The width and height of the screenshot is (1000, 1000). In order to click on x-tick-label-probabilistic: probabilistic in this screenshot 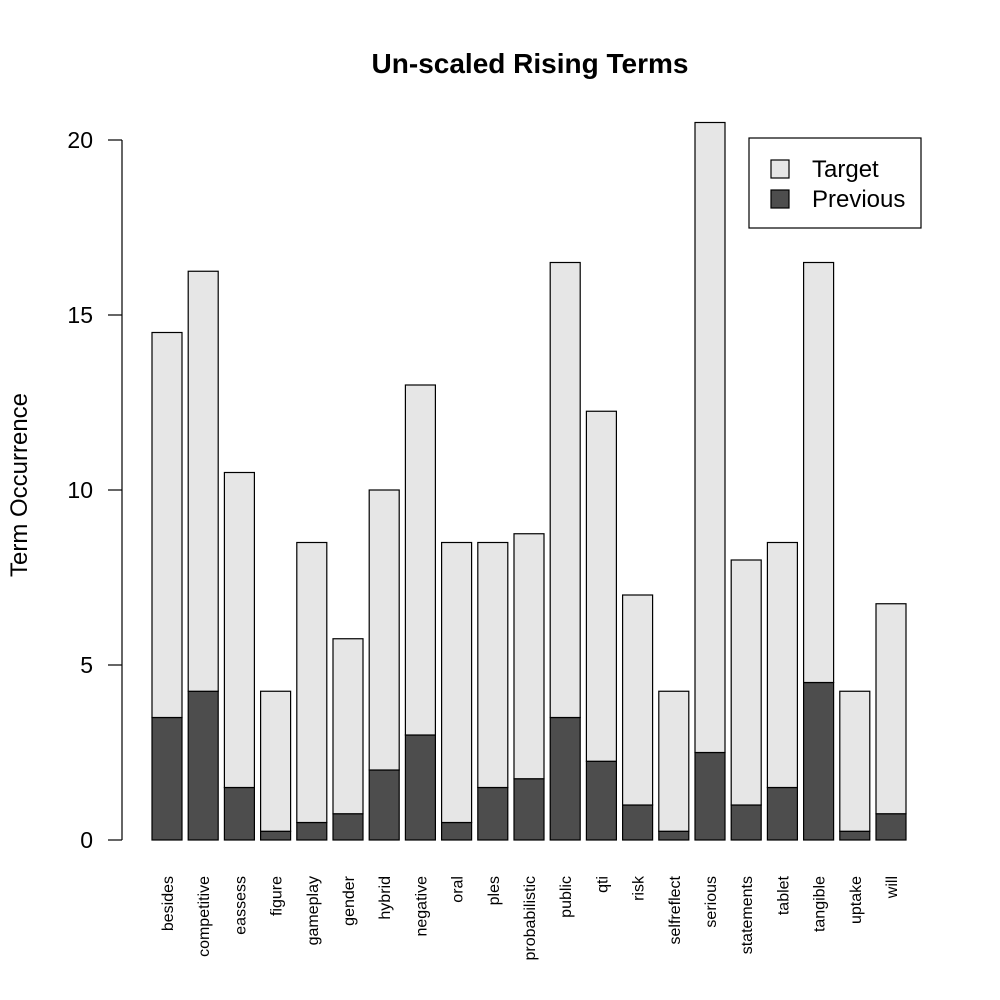, I will do `click(530, 918)`.